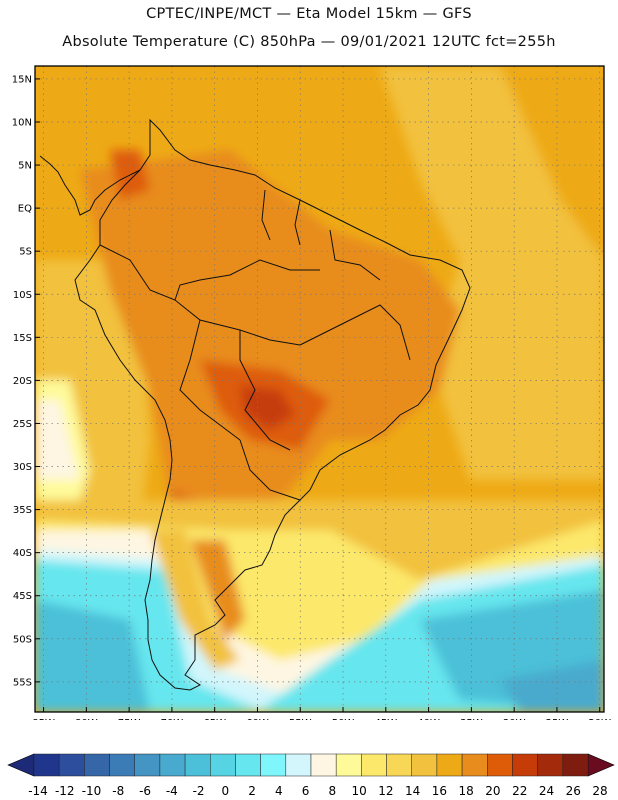 The width and height of the screenshot is (618, 800). I want to click on lon-label: 40W, so click(428, 719).